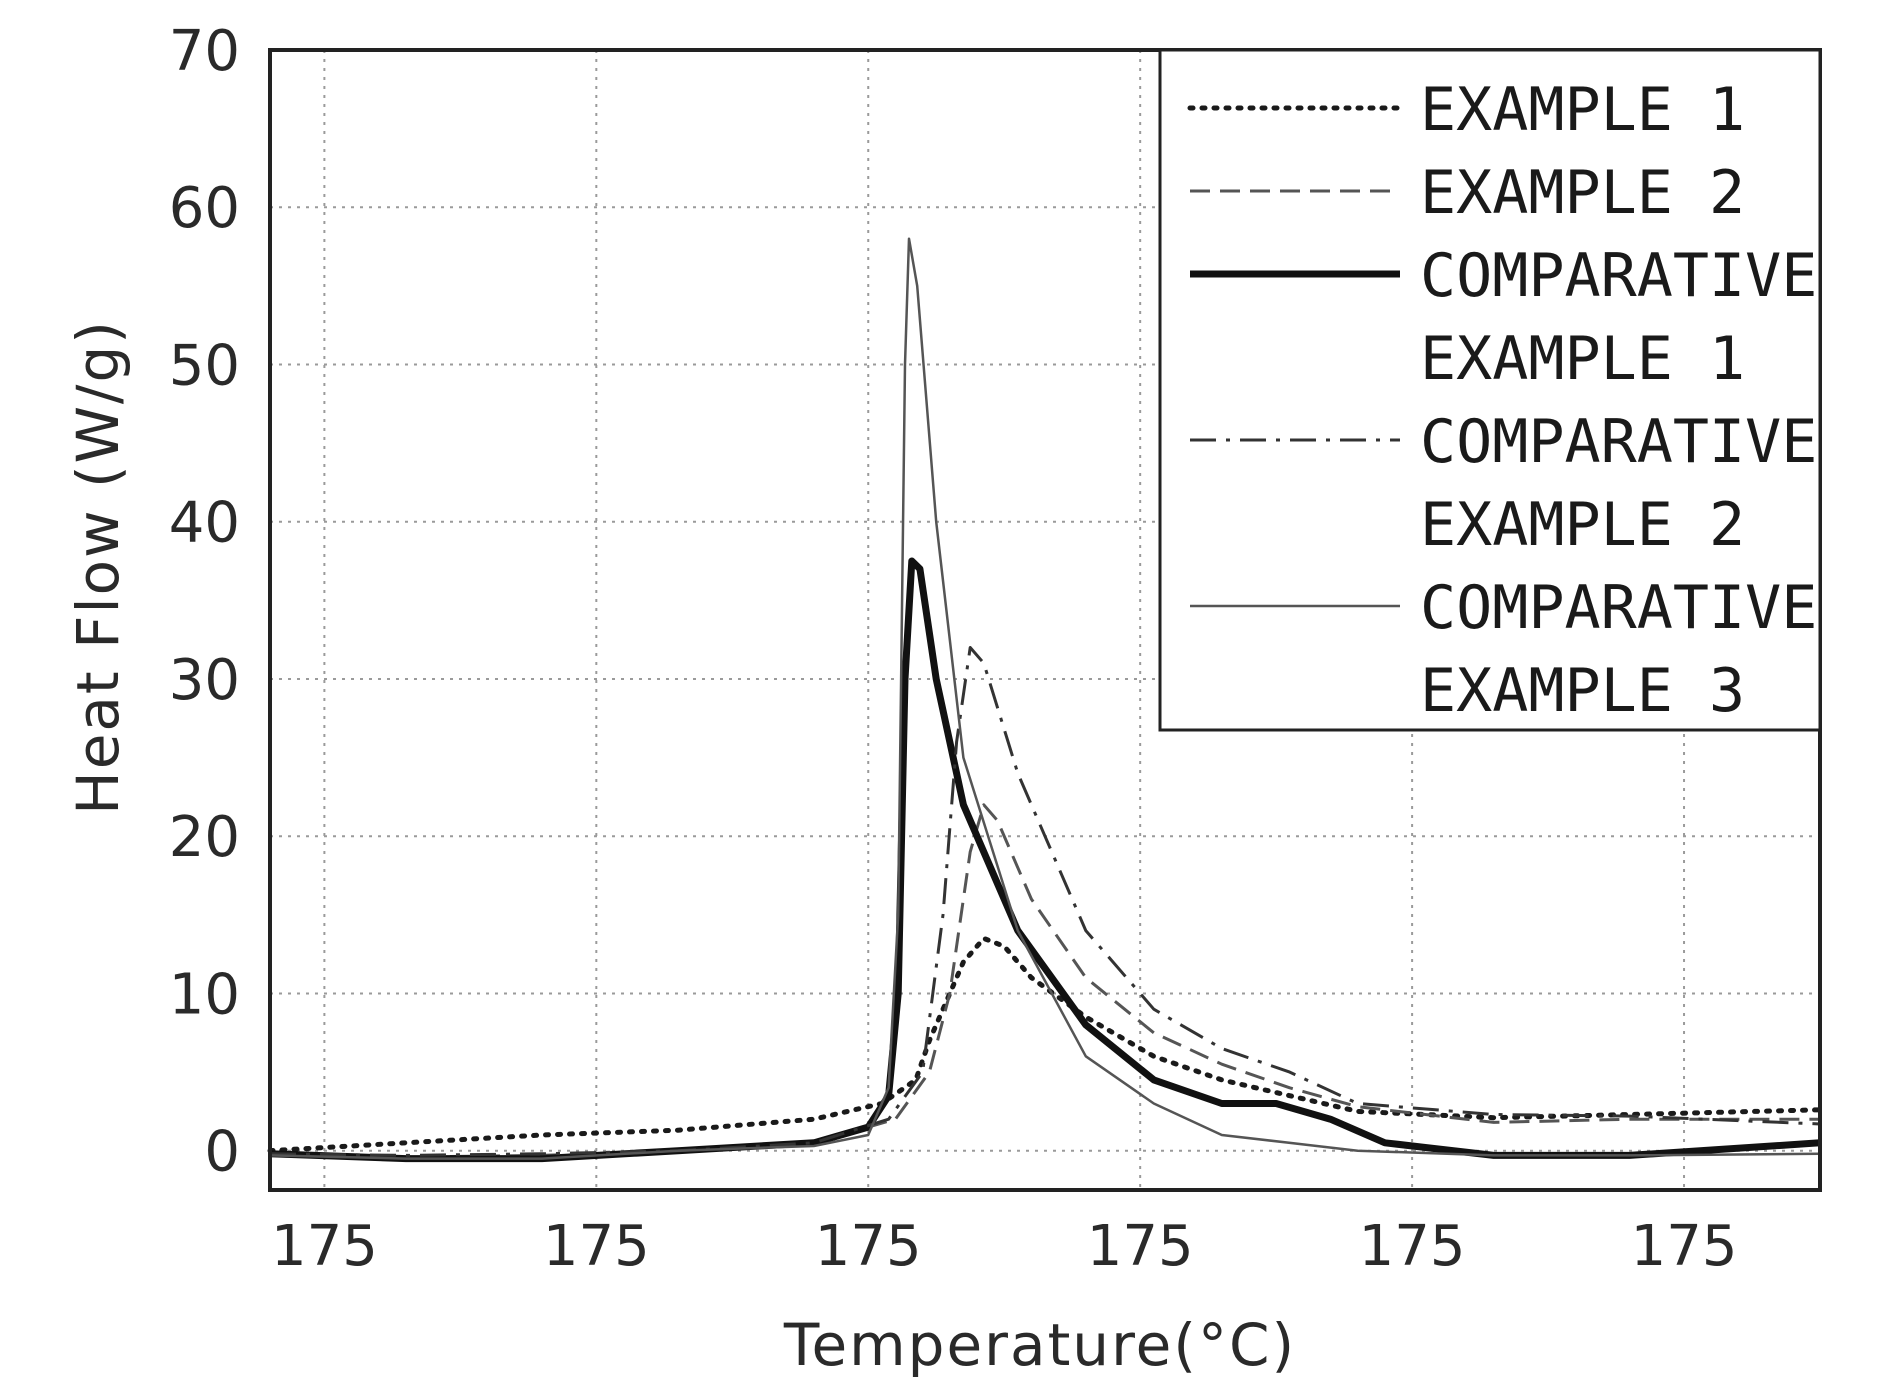 The image size is (1879, 1381). What do you see at coordinates (98, 567) in the screenshot?
I see `y-axis-title: Heat Flow (W/g)` at bounding box center [98, 567].